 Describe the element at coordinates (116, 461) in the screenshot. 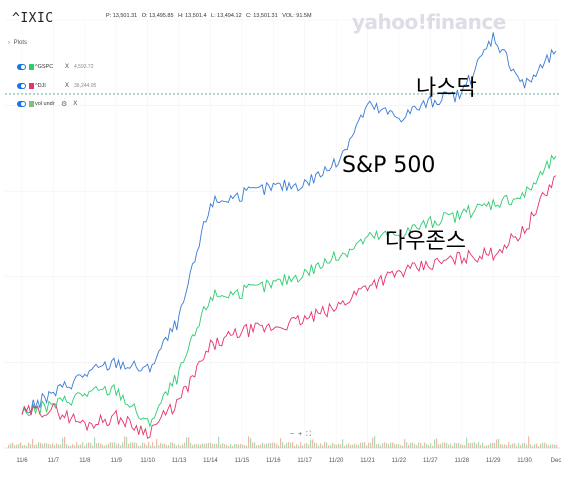

I see `x-tick-label: 11/9` at that location.